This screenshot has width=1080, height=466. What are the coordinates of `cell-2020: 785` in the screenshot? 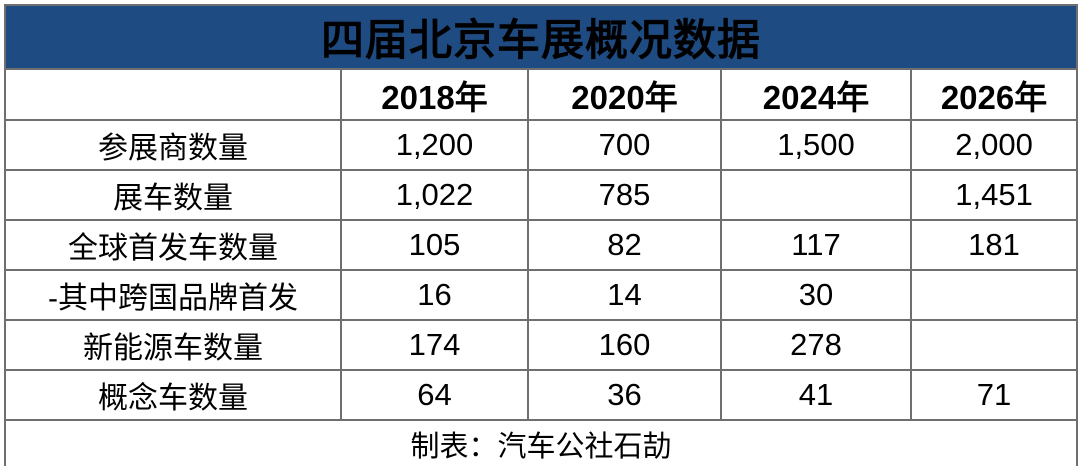 It's located at (624, 195).